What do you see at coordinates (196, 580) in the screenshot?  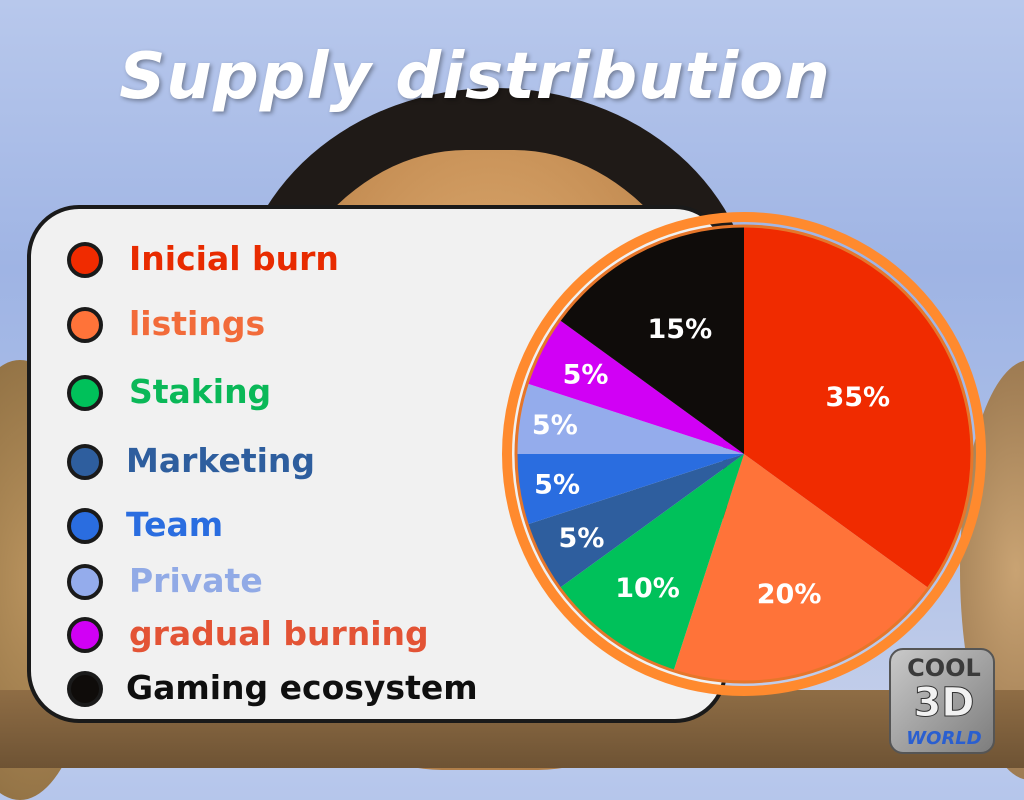 I see `legend-label: Private` at bounding box center [196, 580].